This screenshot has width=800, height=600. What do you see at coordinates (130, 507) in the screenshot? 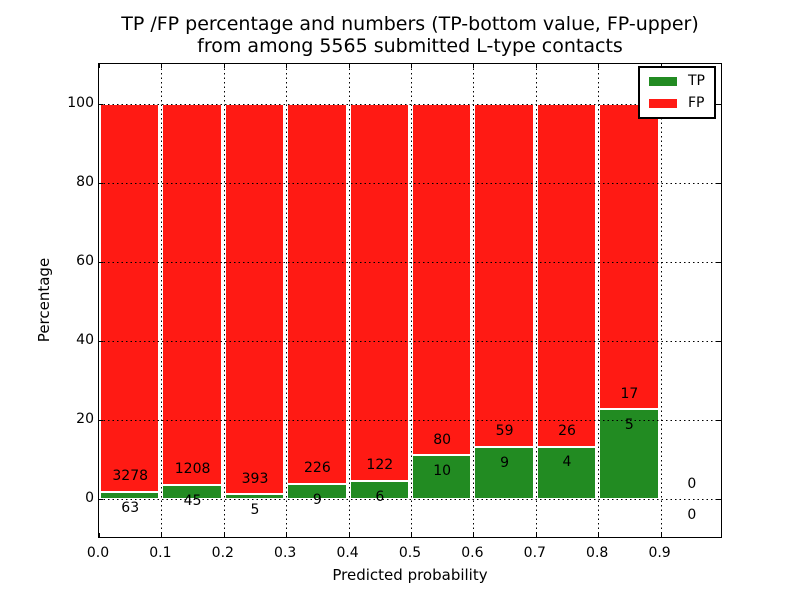
I see `tp-count-label: 63` at bounding box center [130, 507].